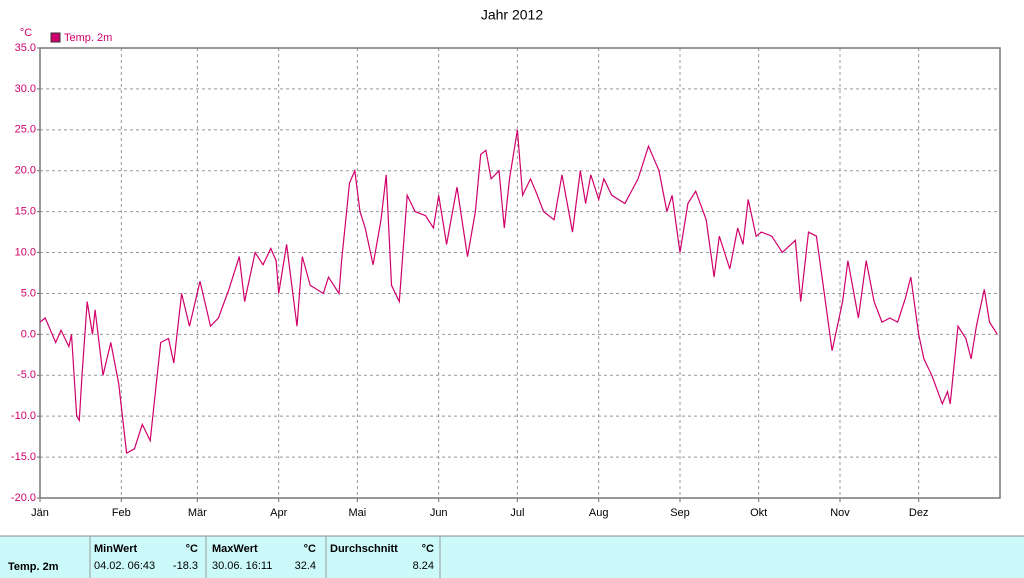 The width and height of the screenshot is (1024, 578). I want to click on legend-label: Temp. 2m, so click(88, 38).